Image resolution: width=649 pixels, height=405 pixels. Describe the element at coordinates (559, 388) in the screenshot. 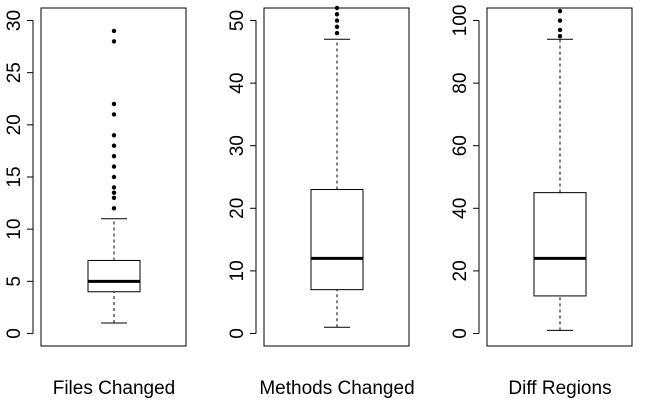

I see `xlabel-diff-regions: Diff Regions` at that location.